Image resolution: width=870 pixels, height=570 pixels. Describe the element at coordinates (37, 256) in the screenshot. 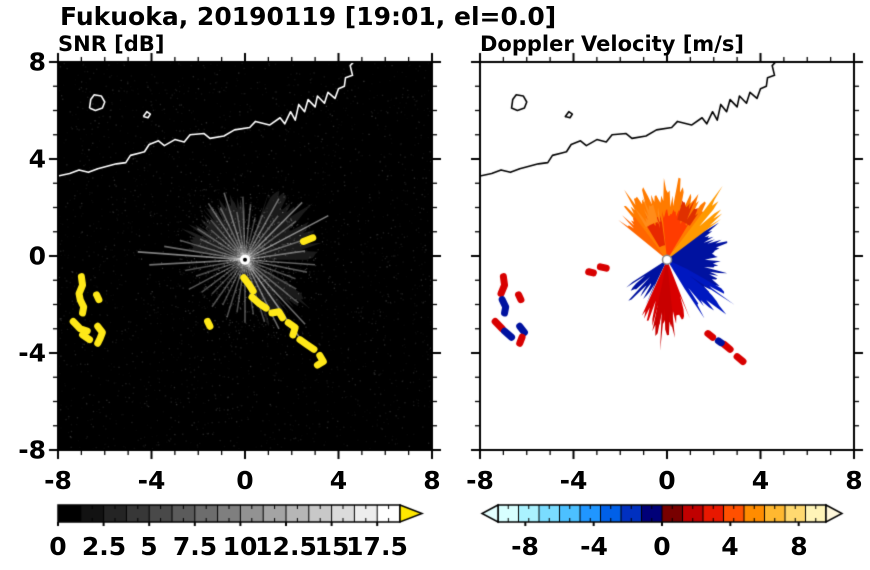

I see `y-tick-label: 0` at that location.